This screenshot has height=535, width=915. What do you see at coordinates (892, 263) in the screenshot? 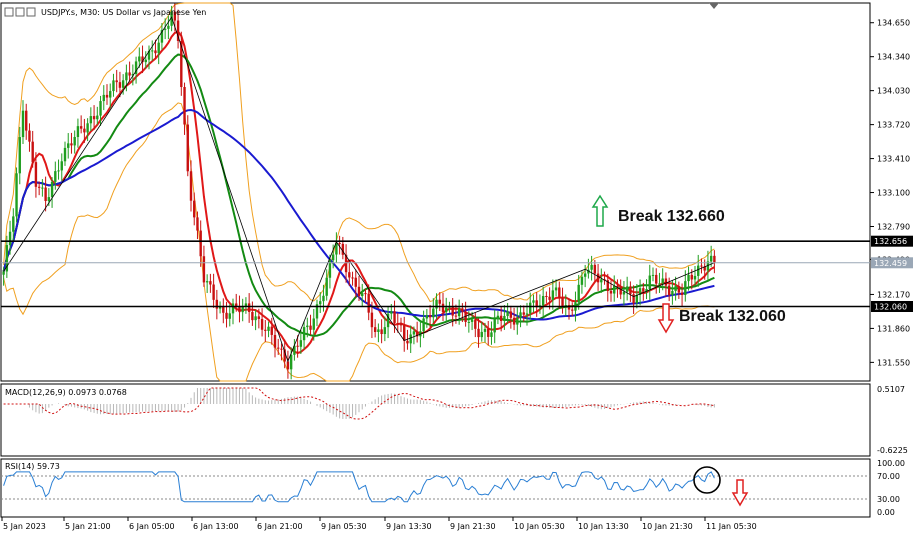
I see `badge-current: 132.459` at bounding box center [892, 263].